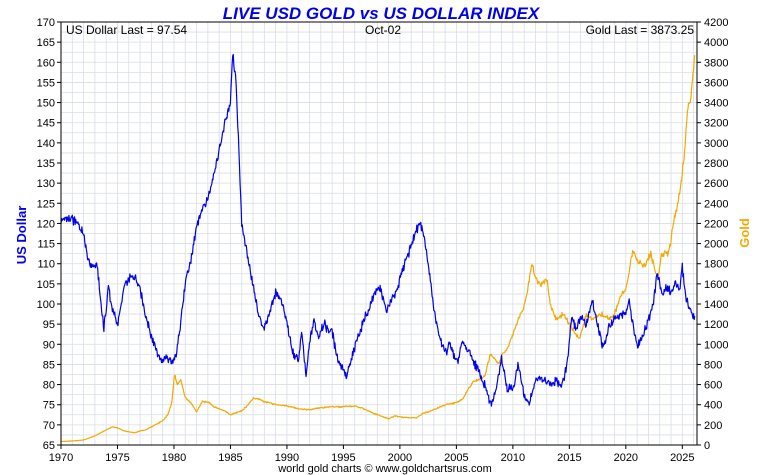 This screenshot has width=760, height=475. Describe the element at coordinates (716, 345) in the screenshot. I see `y-right-tick-label: 1000` at that location.